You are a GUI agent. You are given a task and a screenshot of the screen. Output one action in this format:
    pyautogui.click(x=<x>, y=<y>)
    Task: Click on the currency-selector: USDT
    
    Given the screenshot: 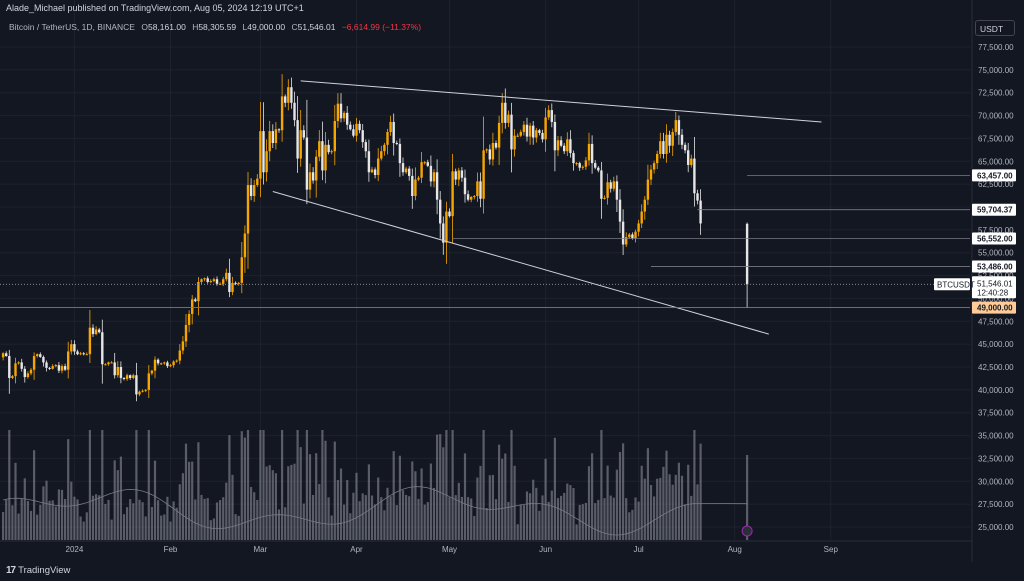 What is the action you would take?
    pyautogui.click(x=995, y=28)
    